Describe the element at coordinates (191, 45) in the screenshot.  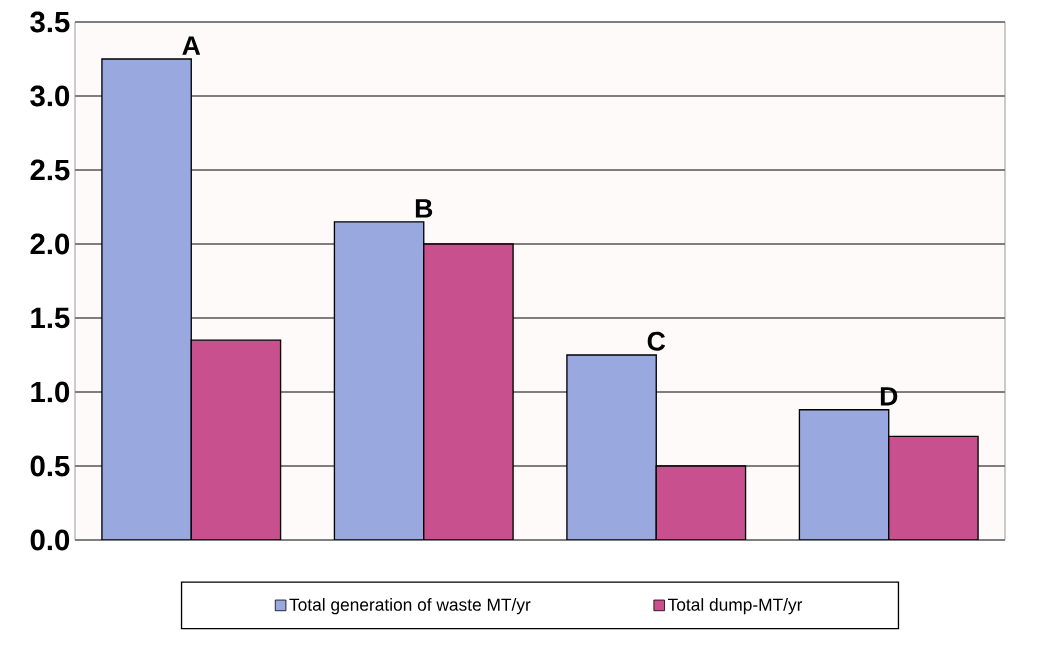
I see `x-tick-label: A` at that location.